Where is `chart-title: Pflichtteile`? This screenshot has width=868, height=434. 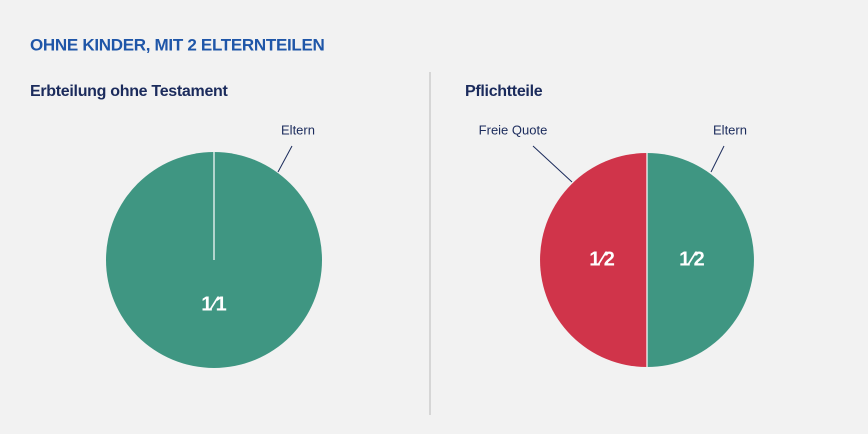
chart-title: Pflichtteile is located at coordinates (504, 91).